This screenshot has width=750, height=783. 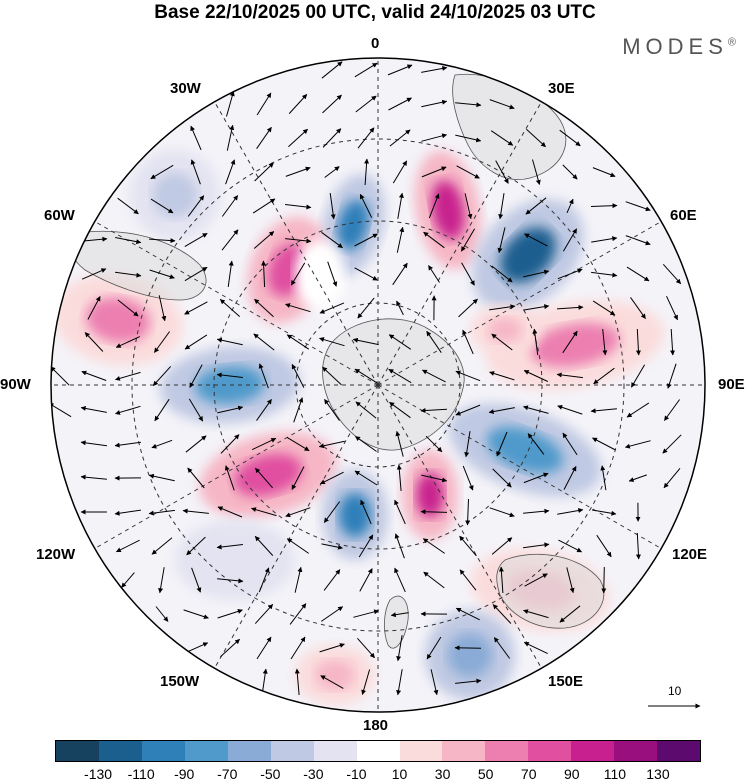 What do you see at coordinates (141, 774) in the screenshot?
I see `colorbar-tick-label: -110` at bounding box center [141, 774].